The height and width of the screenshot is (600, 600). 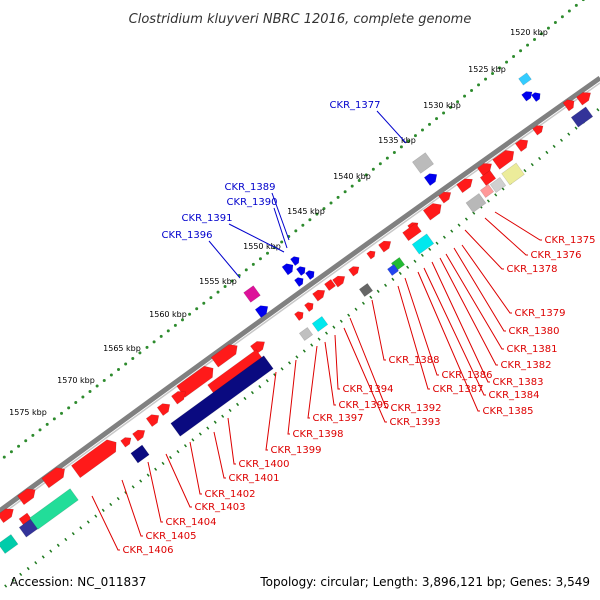 What do you see at coordinates (415, 422) in the screenshot?
I see `gene-label-red: CKR_1393` at bounding box center [415, 422].